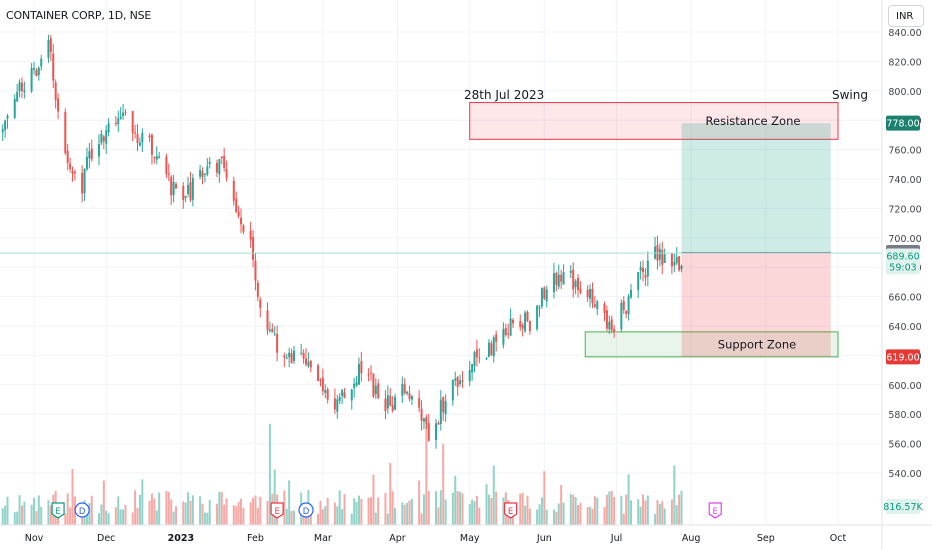 This screenshot has height=550, width=932. What do you see at coordinates (902, 124) in the screenshot?
I see `price-label: 778.00` at bounding box center [902, 124].